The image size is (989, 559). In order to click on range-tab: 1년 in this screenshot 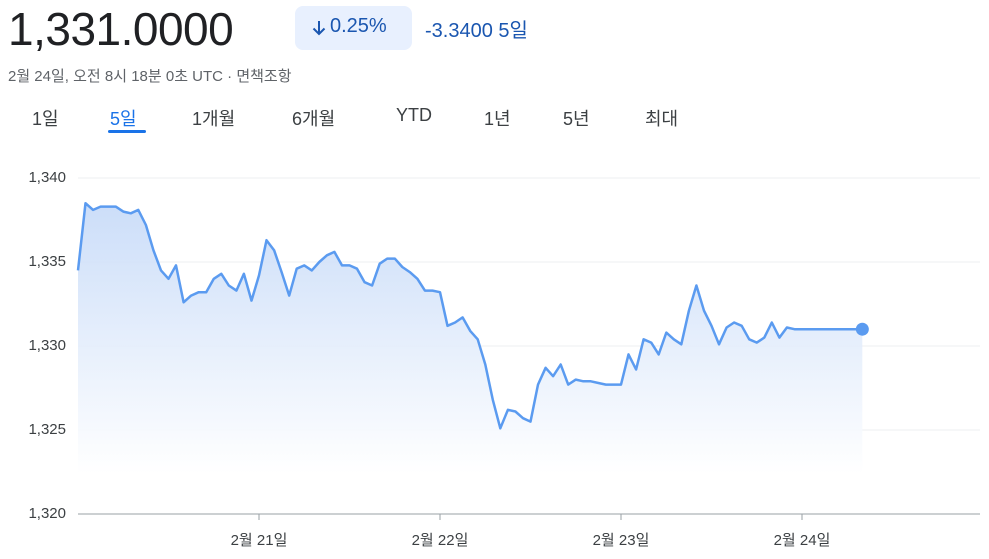, I will do `click(497, 119)`.